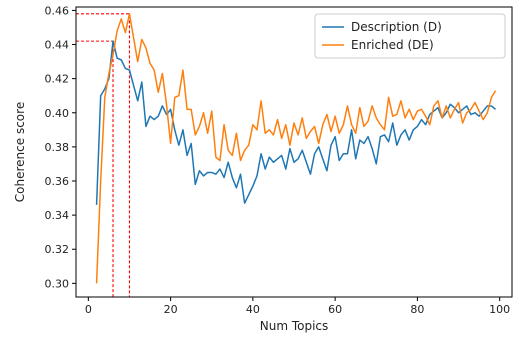  Describe the element at coordinates (57, 249) in the screenshot. I see `y-tick-label: 0.32` at that location.